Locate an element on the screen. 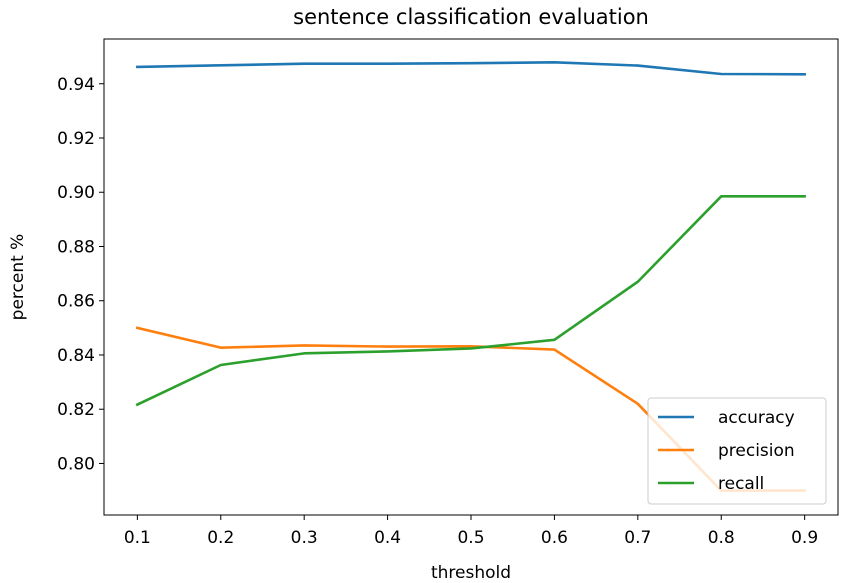 Image resolution: width=850 pixels, height=583 pixels. y-axis-label: percent % is located at coordinates (18, 277).